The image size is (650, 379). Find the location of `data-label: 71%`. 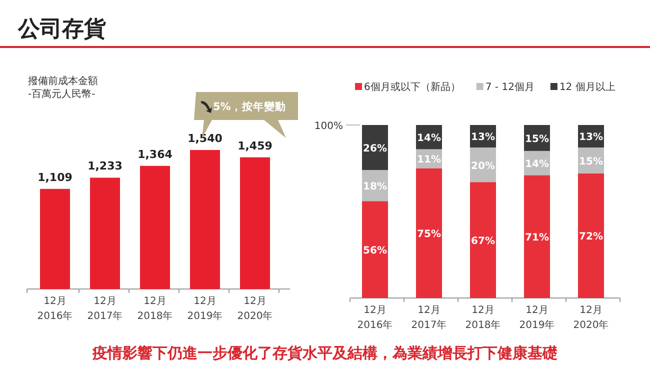

data-label: 71% is located at coordinates (537, 238).